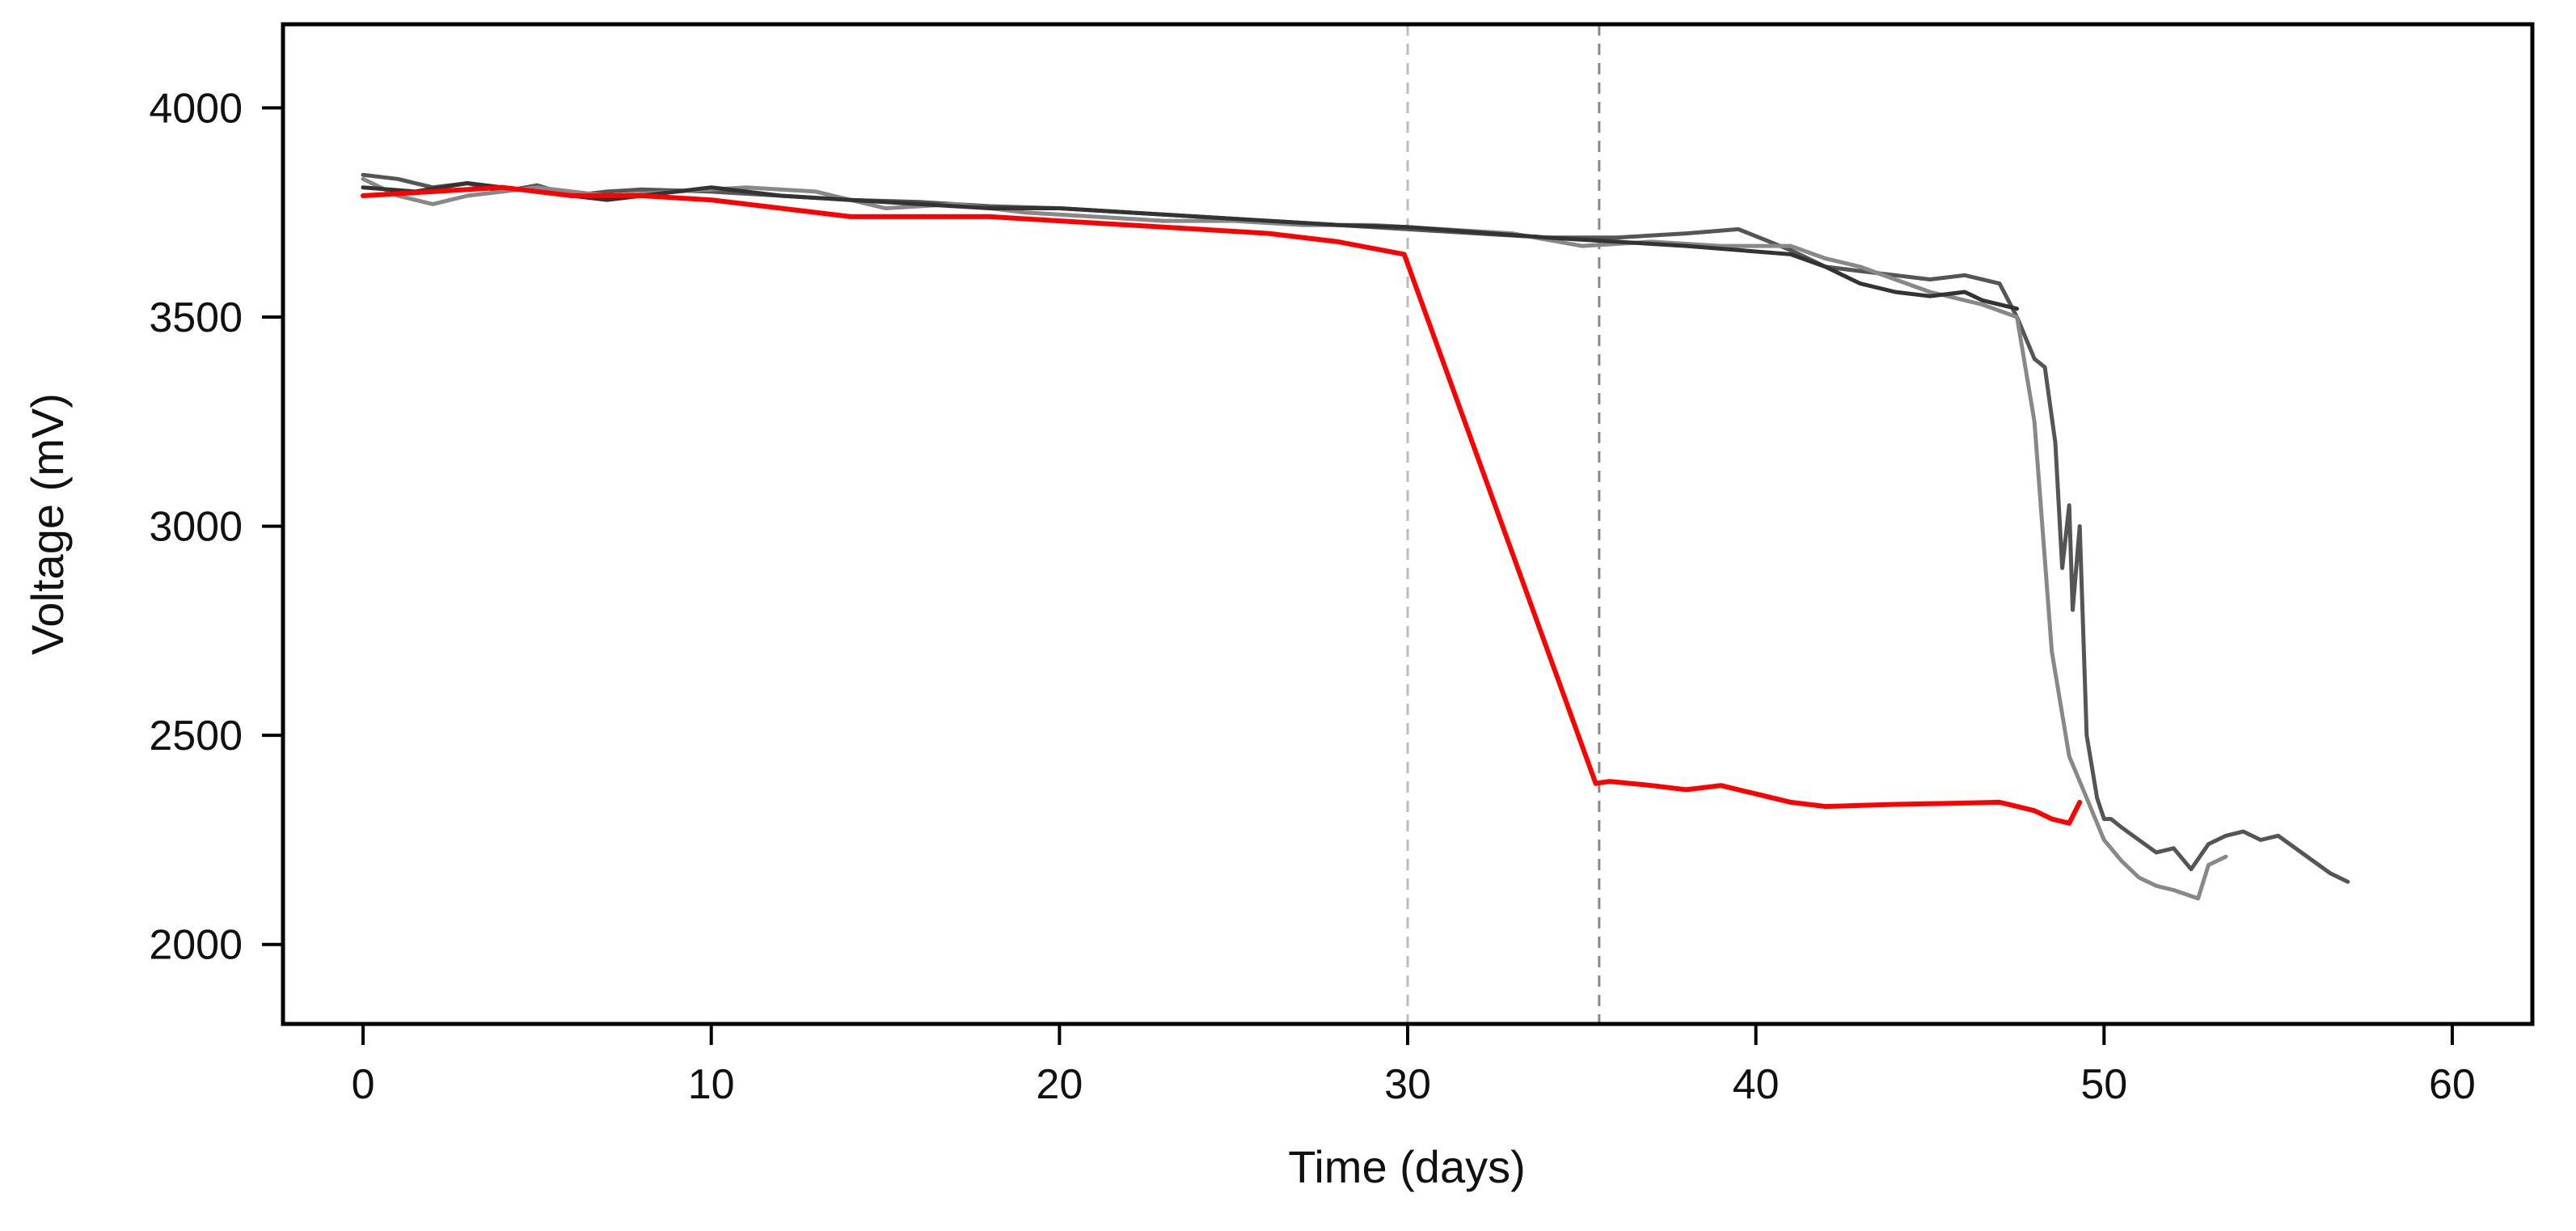 The image size is (2576, 1231). What do you see at coordinates (196, 945) in the screenshot?
I see `y-tick-label: 2000` at bounding box center [196, 945].